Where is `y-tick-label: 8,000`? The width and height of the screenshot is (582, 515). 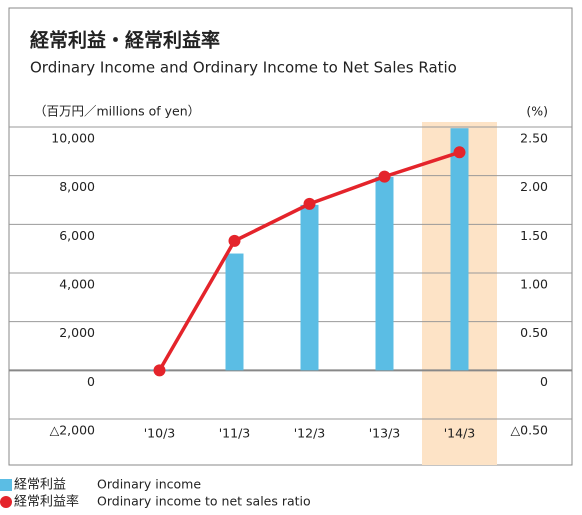 y-tick-label: 8,000 is located at coordinates (77, 186).